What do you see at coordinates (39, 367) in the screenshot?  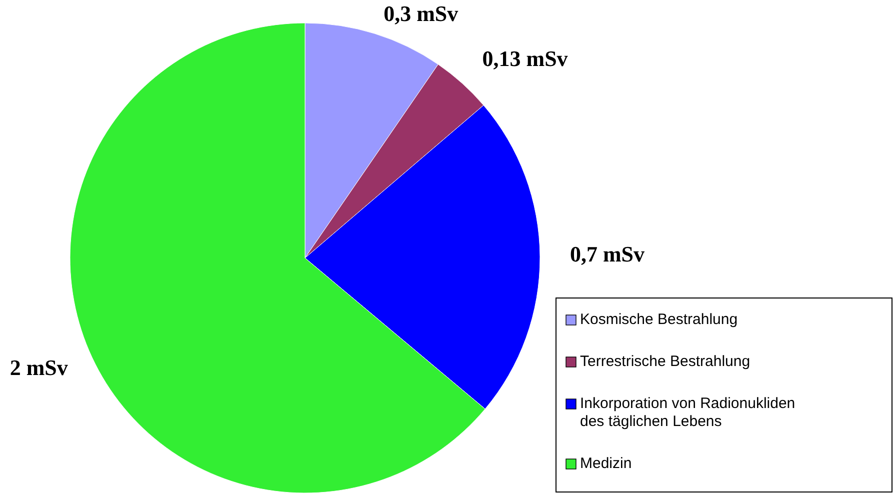 I see `data-label: 2 mSv` at bounding box center [39, 367].